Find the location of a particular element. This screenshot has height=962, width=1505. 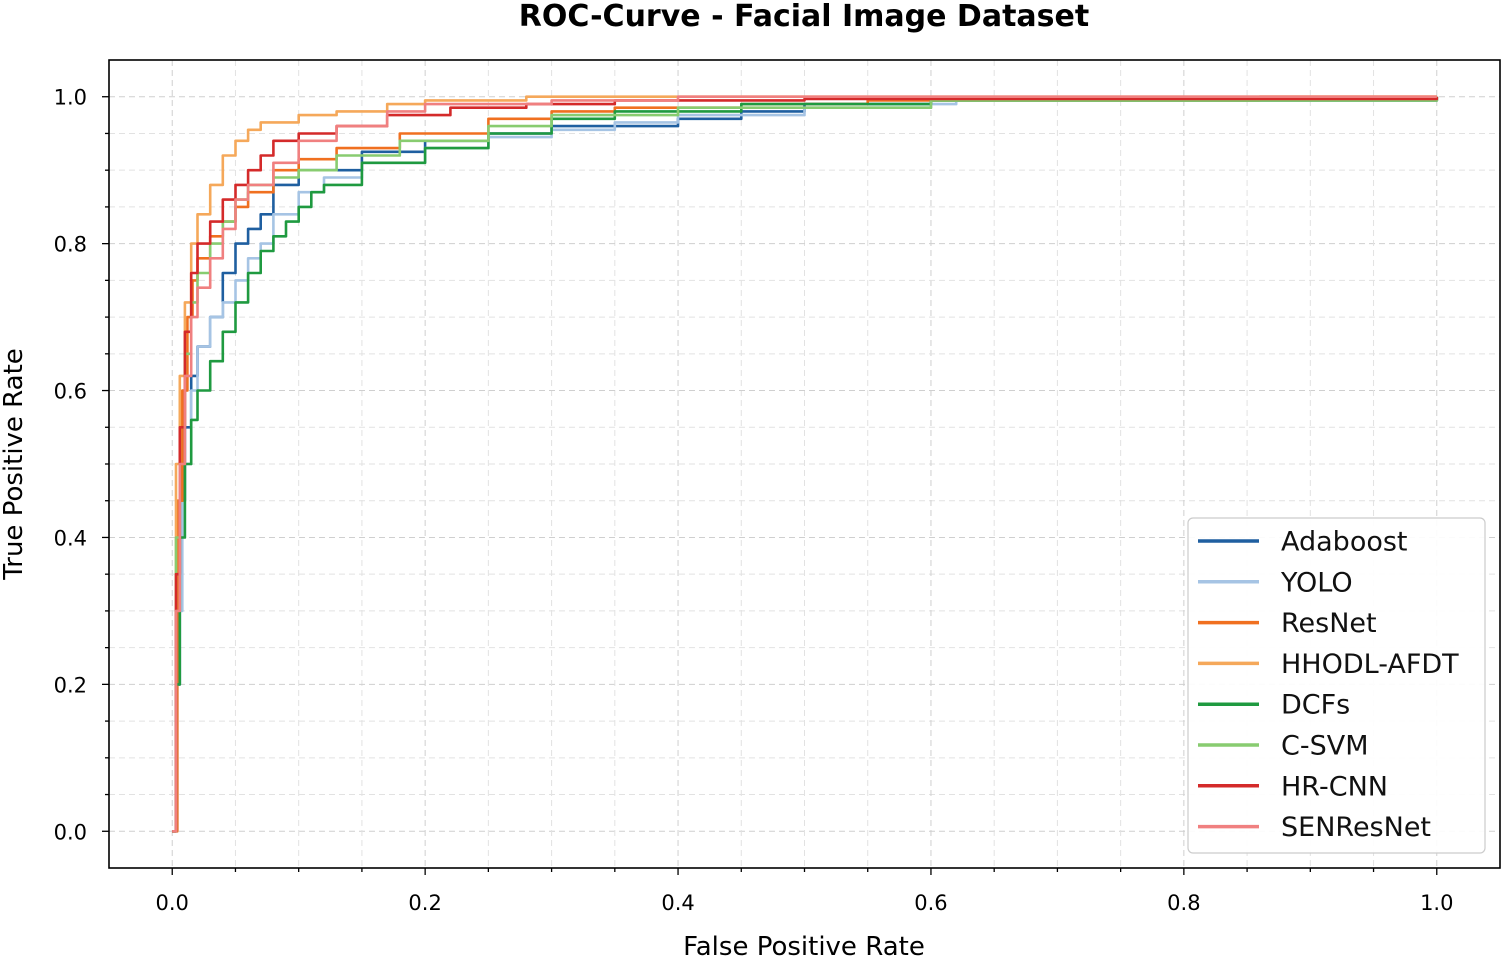

y-tick-label: 0.6 is located at coordinates (70, 392).